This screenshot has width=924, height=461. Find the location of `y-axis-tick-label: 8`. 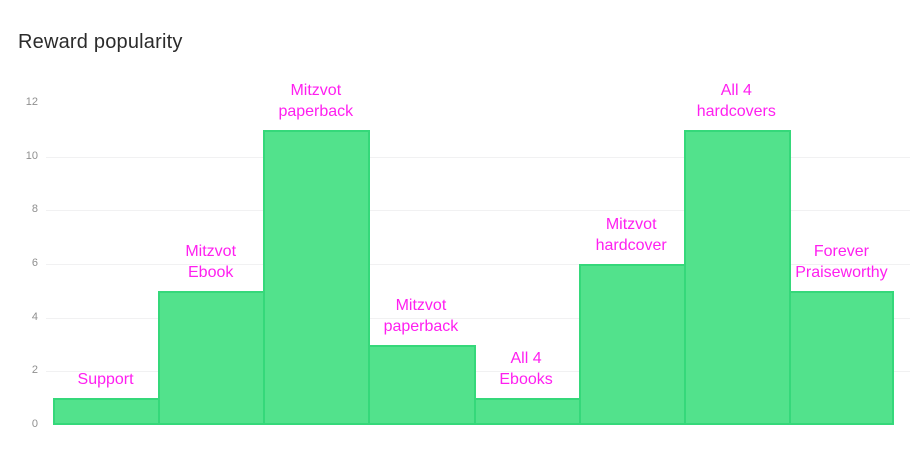

y-axis-tick-label: 8 is located at coordinates (34, 209).